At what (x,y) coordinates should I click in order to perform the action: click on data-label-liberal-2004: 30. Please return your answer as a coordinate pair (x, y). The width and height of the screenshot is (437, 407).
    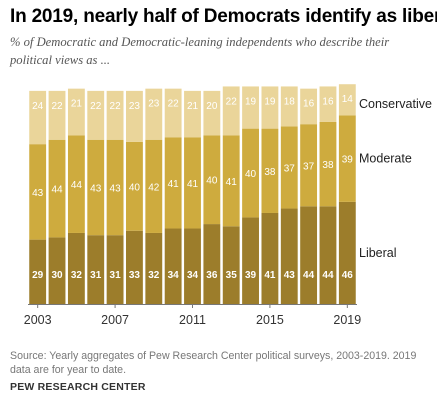
    Looking at the image, I should click on (57, 275).